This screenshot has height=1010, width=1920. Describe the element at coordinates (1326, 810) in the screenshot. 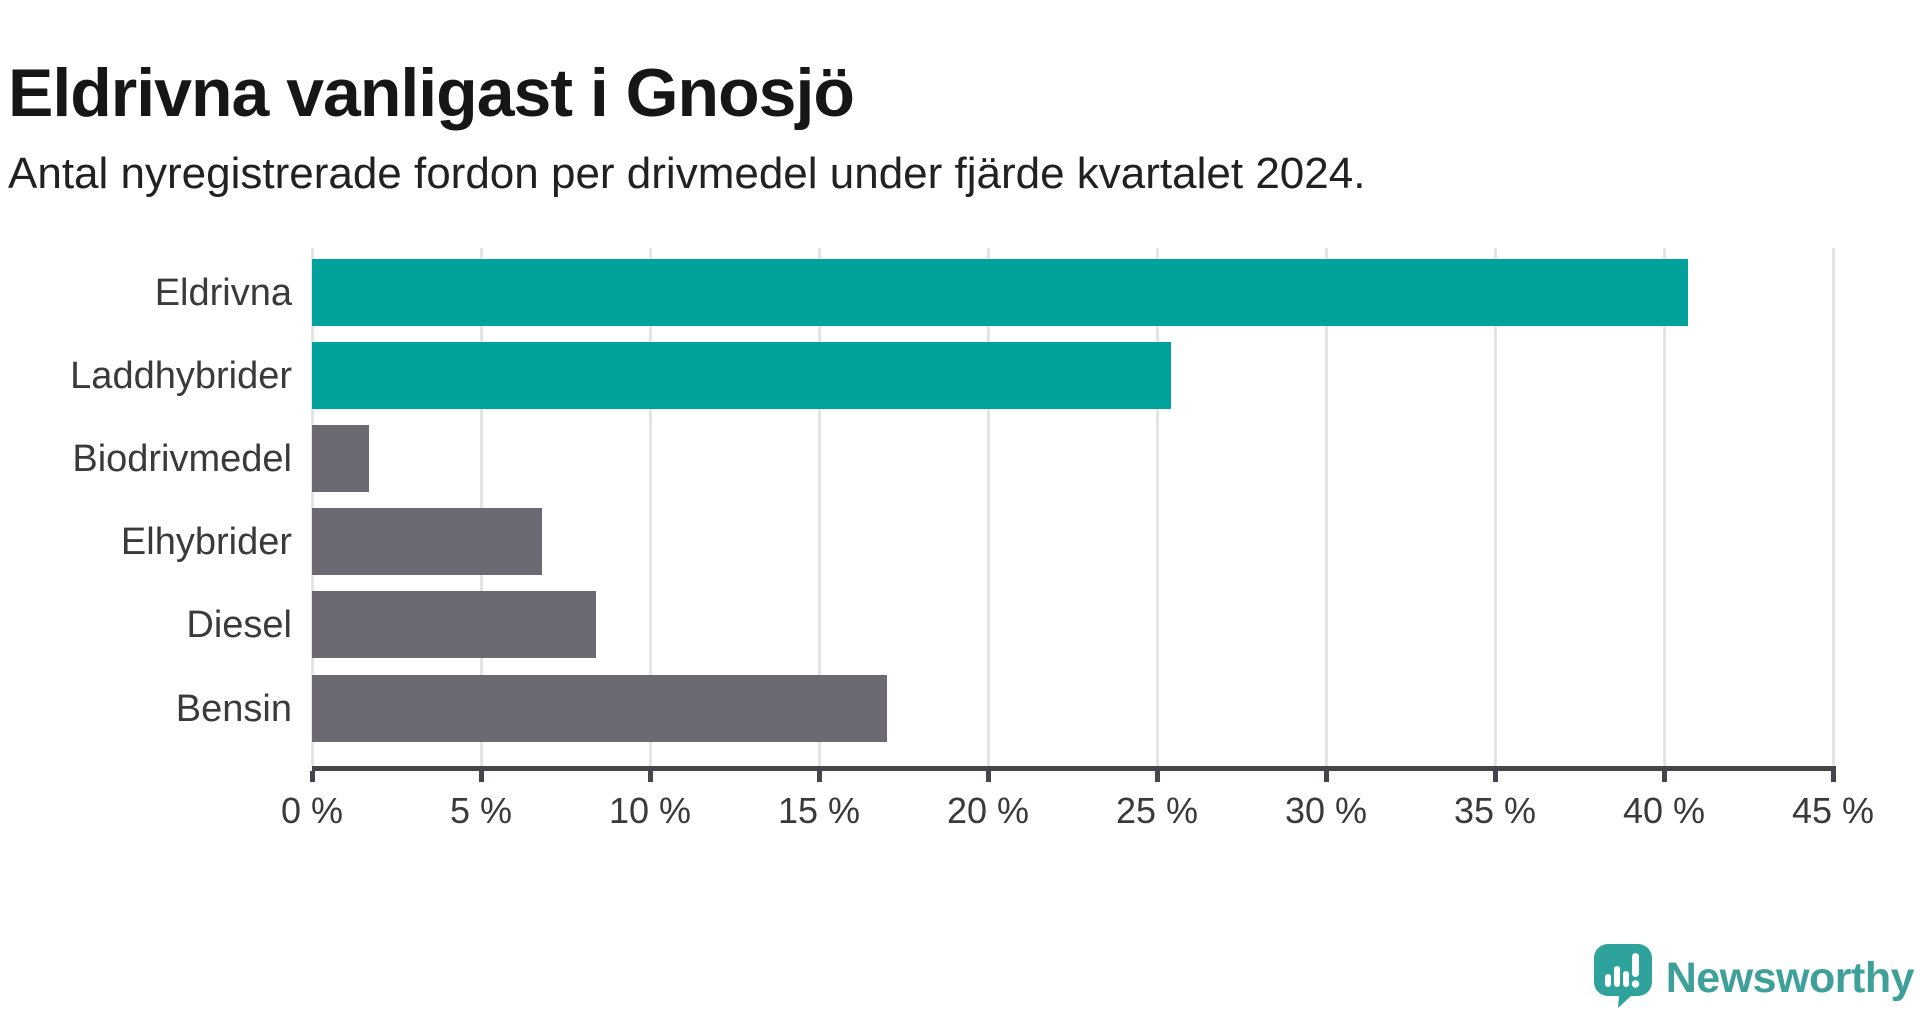

I see `x-tick-label-30: 30 %` at that location.